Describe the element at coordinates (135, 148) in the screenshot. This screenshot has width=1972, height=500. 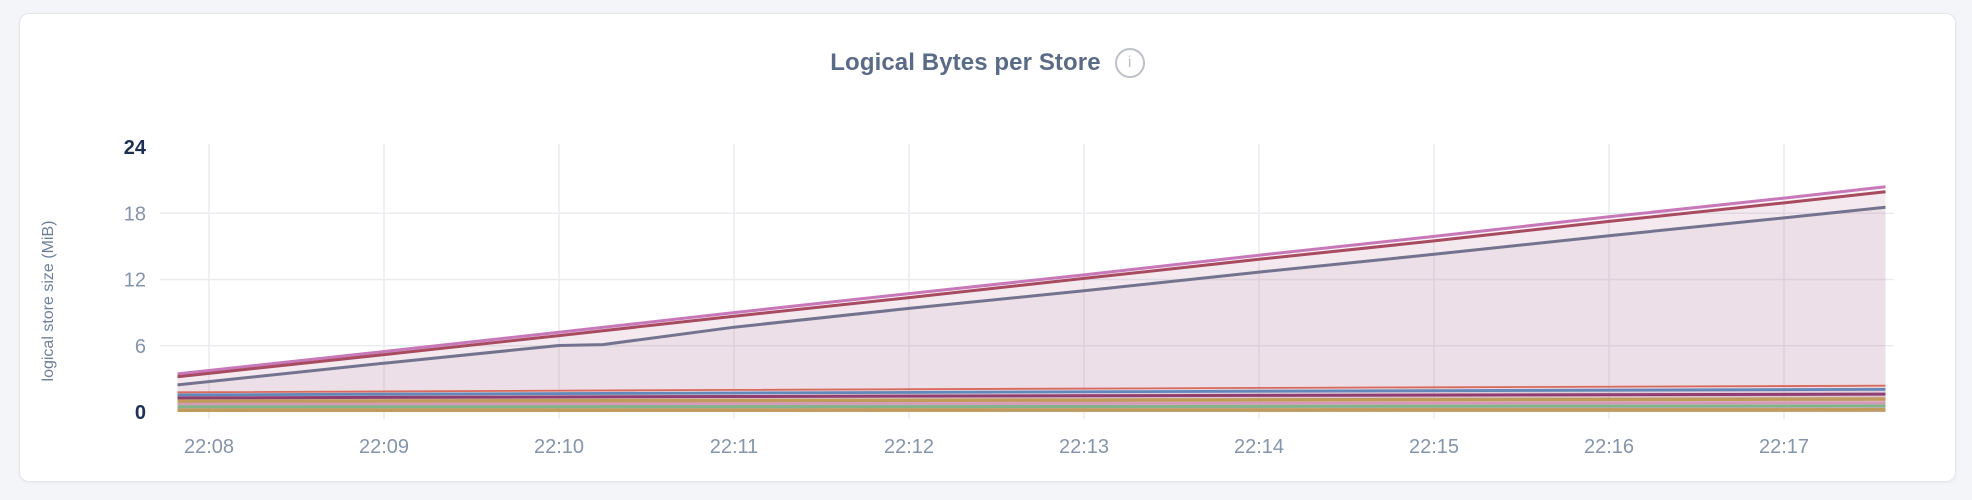
I see `y-tick-label: 24` at that location.